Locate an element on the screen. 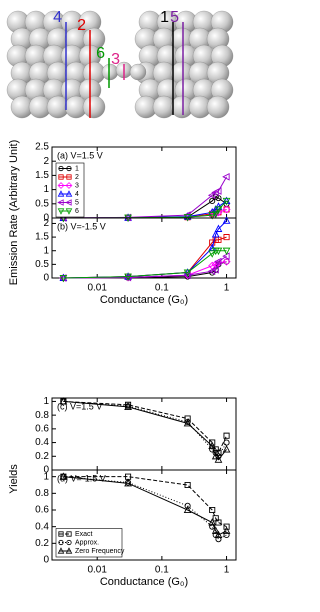  y-axis-label: Emission Rate (Arbitrary Unit) is located at coordinates (14, 212).